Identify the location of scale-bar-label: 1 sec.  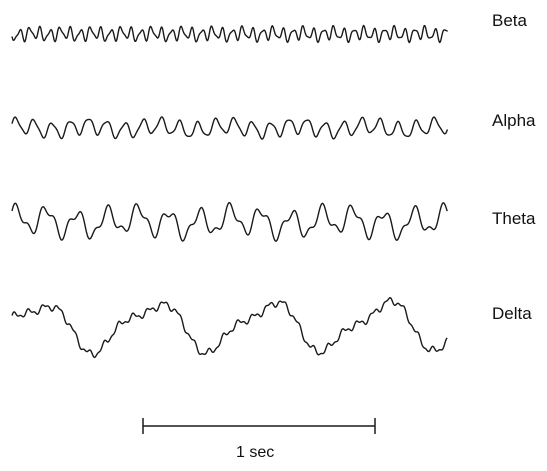
(255, 452).